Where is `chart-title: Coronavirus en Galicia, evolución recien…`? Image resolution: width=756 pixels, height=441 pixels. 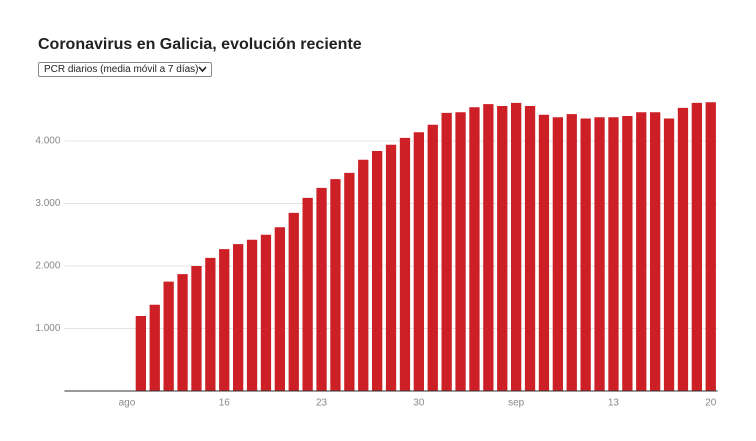
chart-title: Coronavirus en Galicia, evolución recien… is located at coordinates (200, 44).